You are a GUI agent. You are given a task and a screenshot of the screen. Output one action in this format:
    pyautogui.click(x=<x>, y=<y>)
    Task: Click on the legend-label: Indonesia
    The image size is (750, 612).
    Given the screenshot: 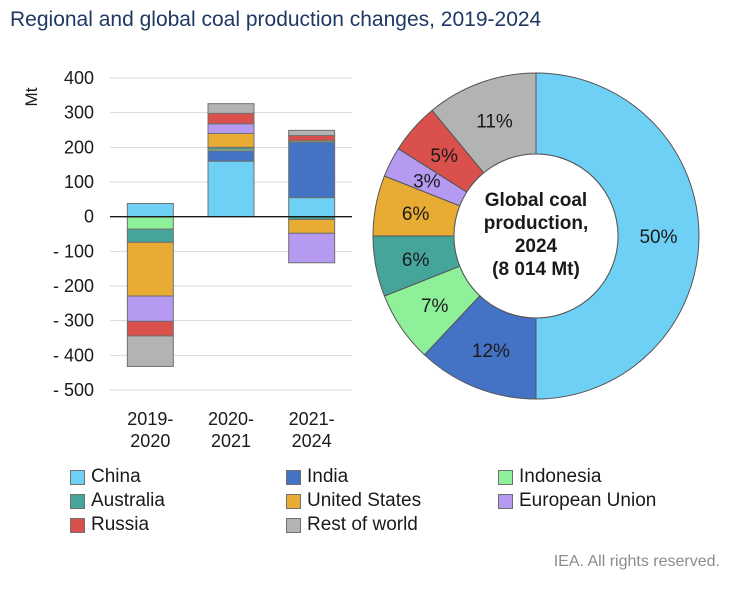 What is the action you would take?
    pyautogui.click(x=560, y=476)
    